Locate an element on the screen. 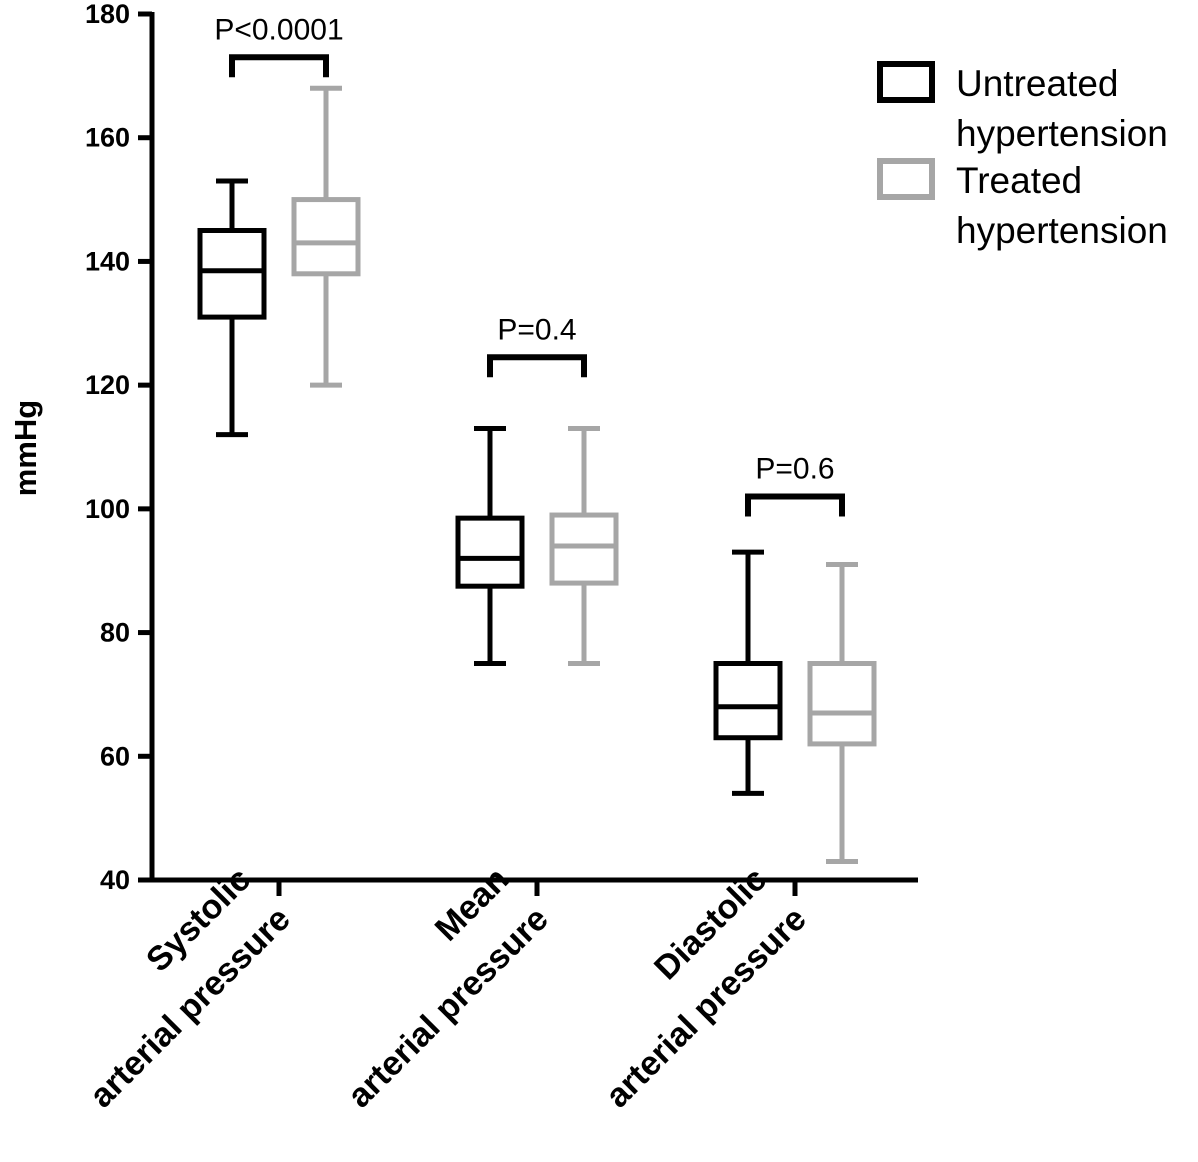 Image resolution: width=1198 pixels, height=1162 pixels. y-tick-label: 180 is located at coordinates (107, 14).